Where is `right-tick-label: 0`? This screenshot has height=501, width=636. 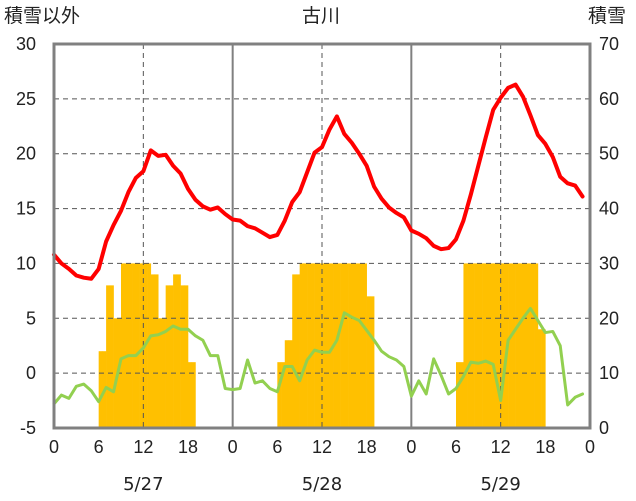
right-tick-label: 0 is located at coordinates (604, 428).